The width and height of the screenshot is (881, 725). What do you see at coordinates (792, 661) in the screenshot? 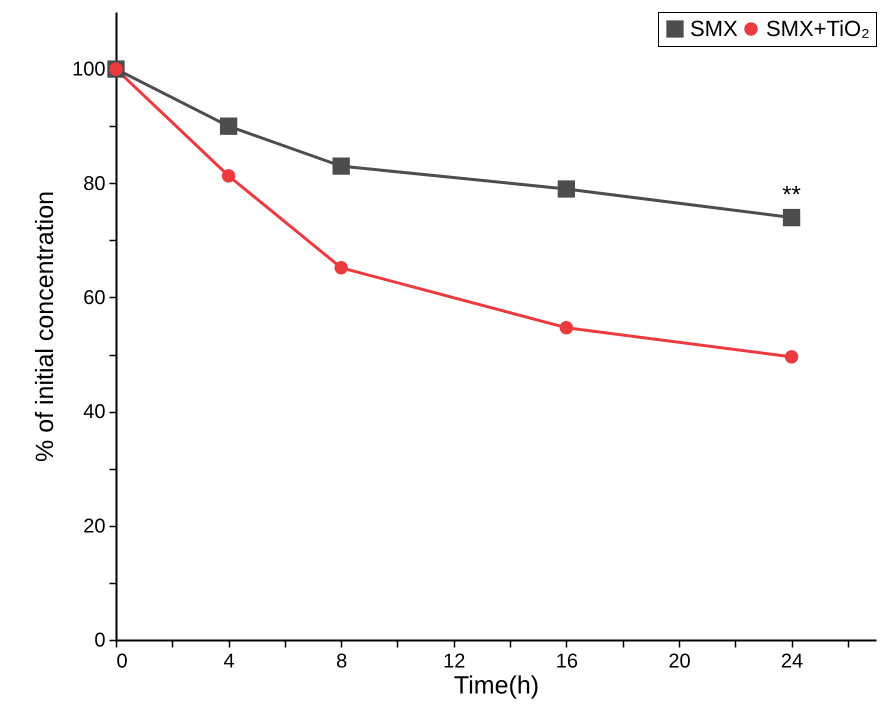
I see `x-tick-label: 24` at bounding box center [792, 661].